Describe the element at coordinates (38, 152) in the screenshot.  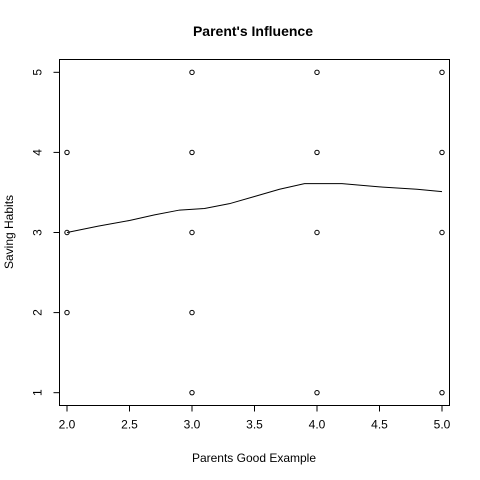
I see `y-tick-label: 4` at that location.